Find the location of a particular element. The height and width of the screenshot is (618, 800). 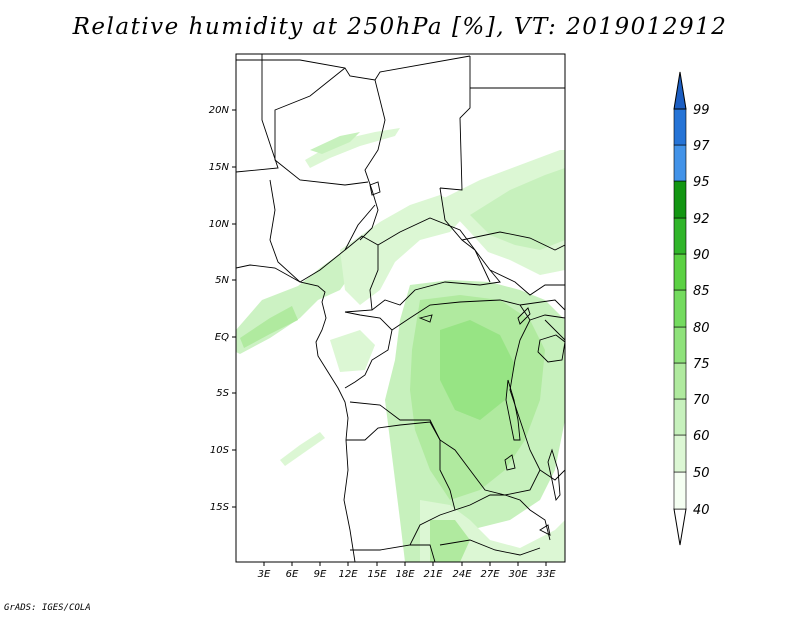

border-chad is located at coordinates (372, 160).